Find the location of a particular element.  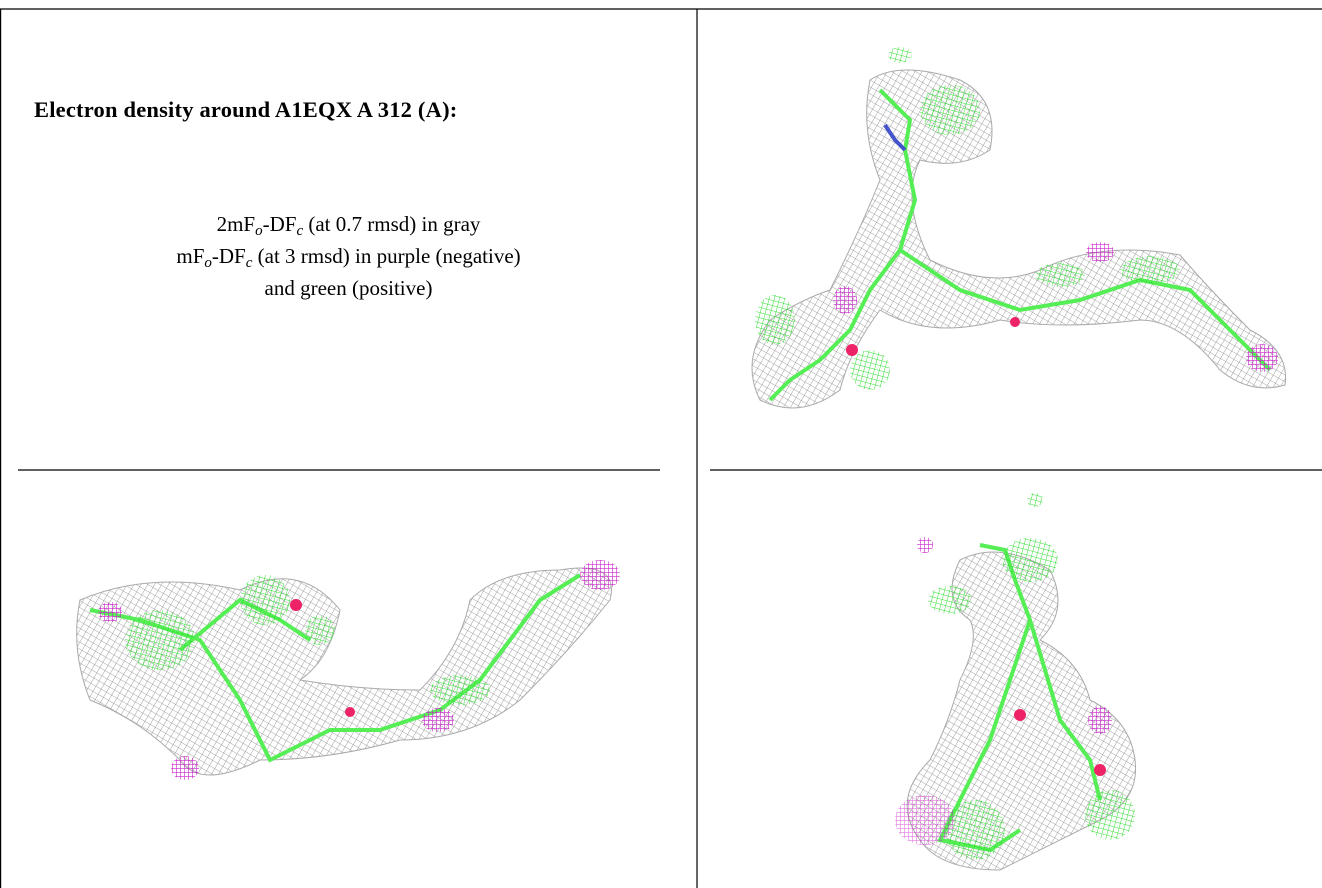

figure-title: Electron density around A1EQX A 312 (A): is located at coordinates (246, 109).